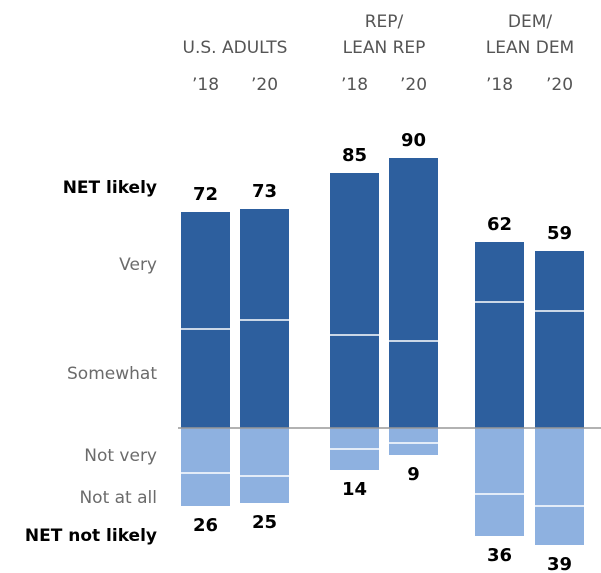  I want to click on row-label-net-not-likely: NET not likely, so click(91, 536).